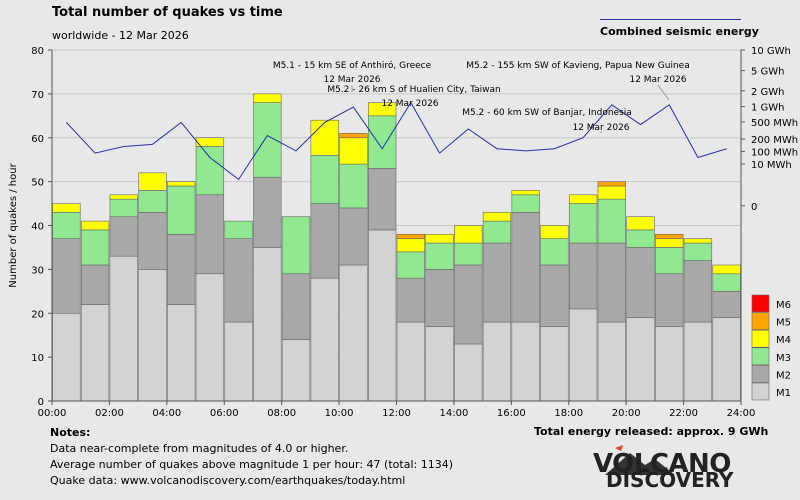 Image resolution: width=800 pixels, height=500 pixels. What do you see at coordinates (267, 98) in the screenshot?
I see `bar-M4-h7` at bounding box center [267, 98].